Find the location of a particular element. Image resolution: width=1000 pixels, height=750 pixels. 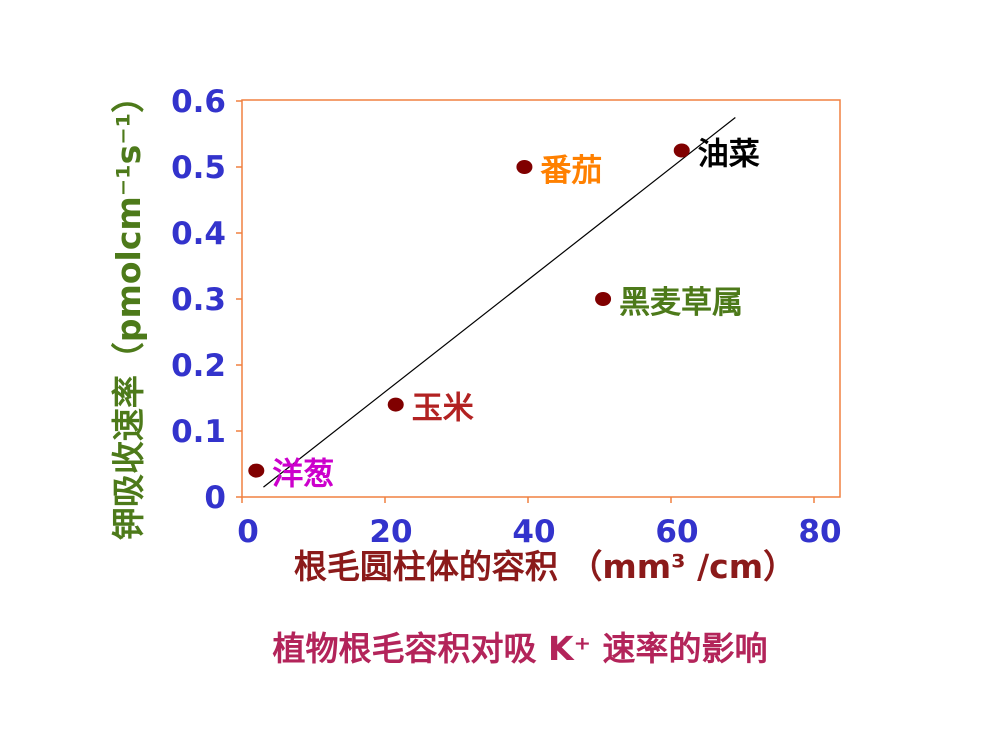

chart-title: 植物根毛容积对吸 K⁺ 速率的影响 is located at coordinates (520, 648).